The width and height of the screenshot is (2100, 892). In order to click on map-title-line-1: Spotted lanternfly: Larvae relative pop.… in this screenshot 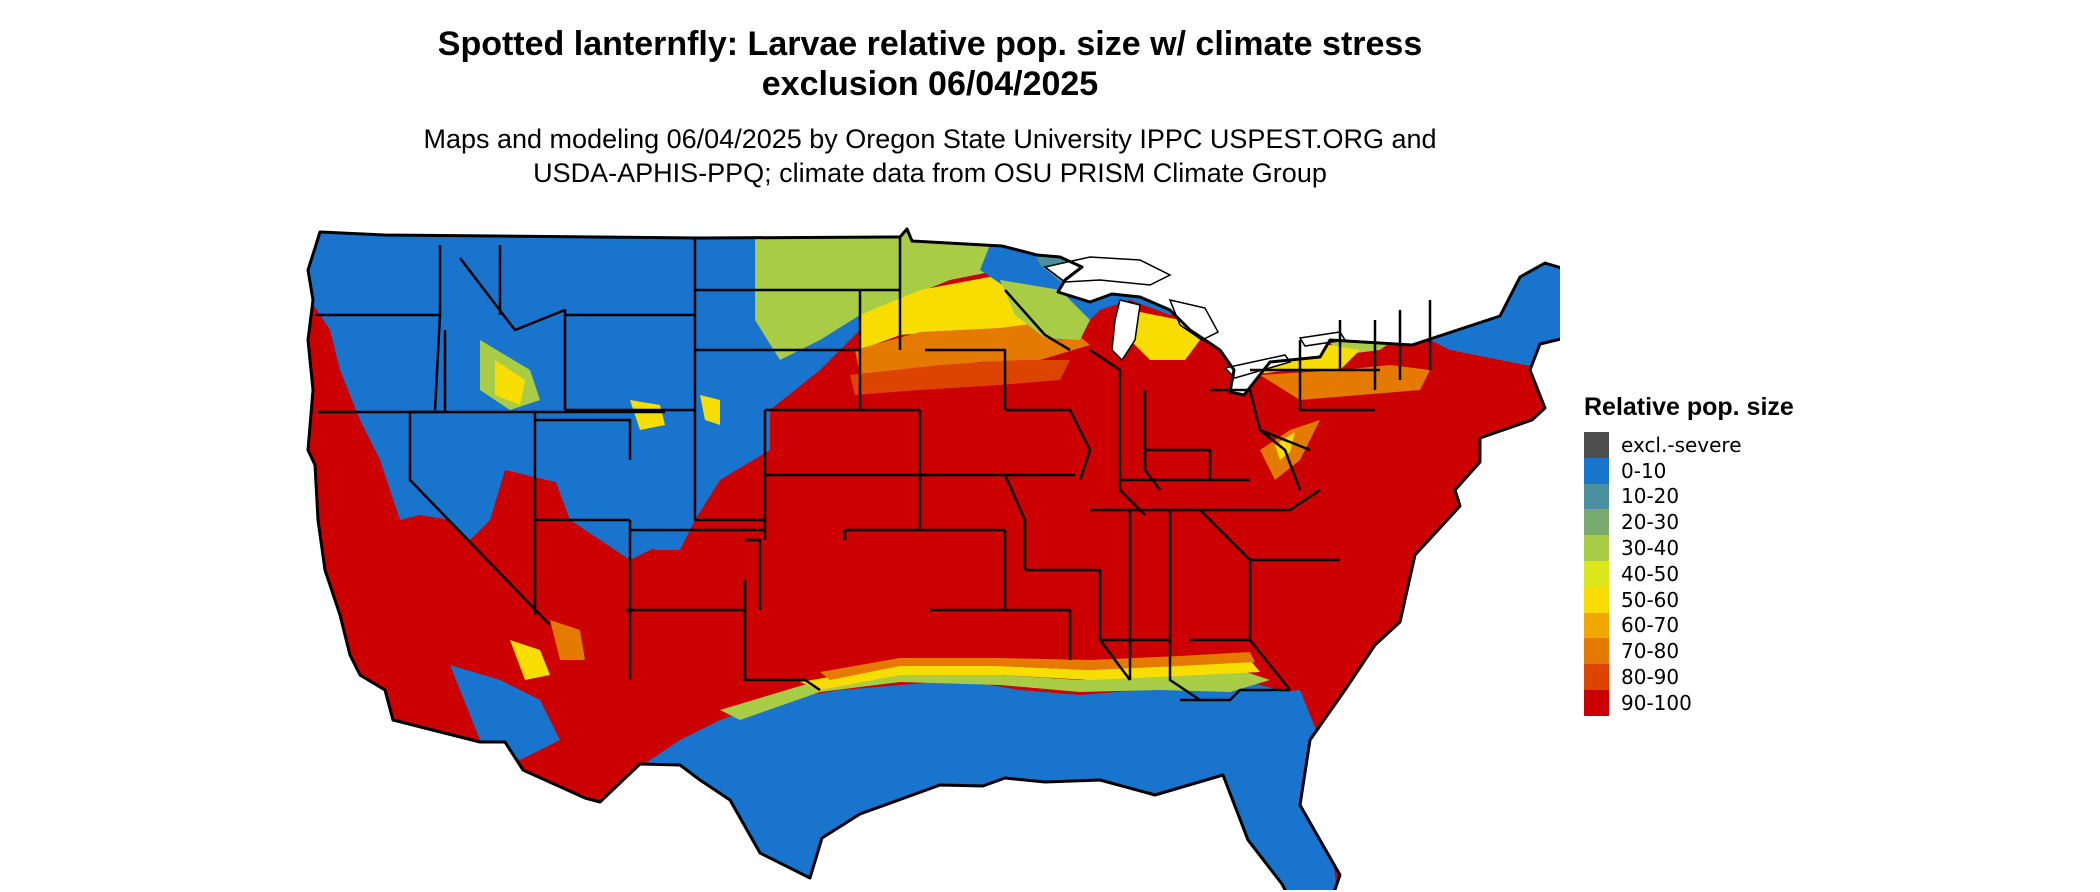, I will do `click(930, 44)`.